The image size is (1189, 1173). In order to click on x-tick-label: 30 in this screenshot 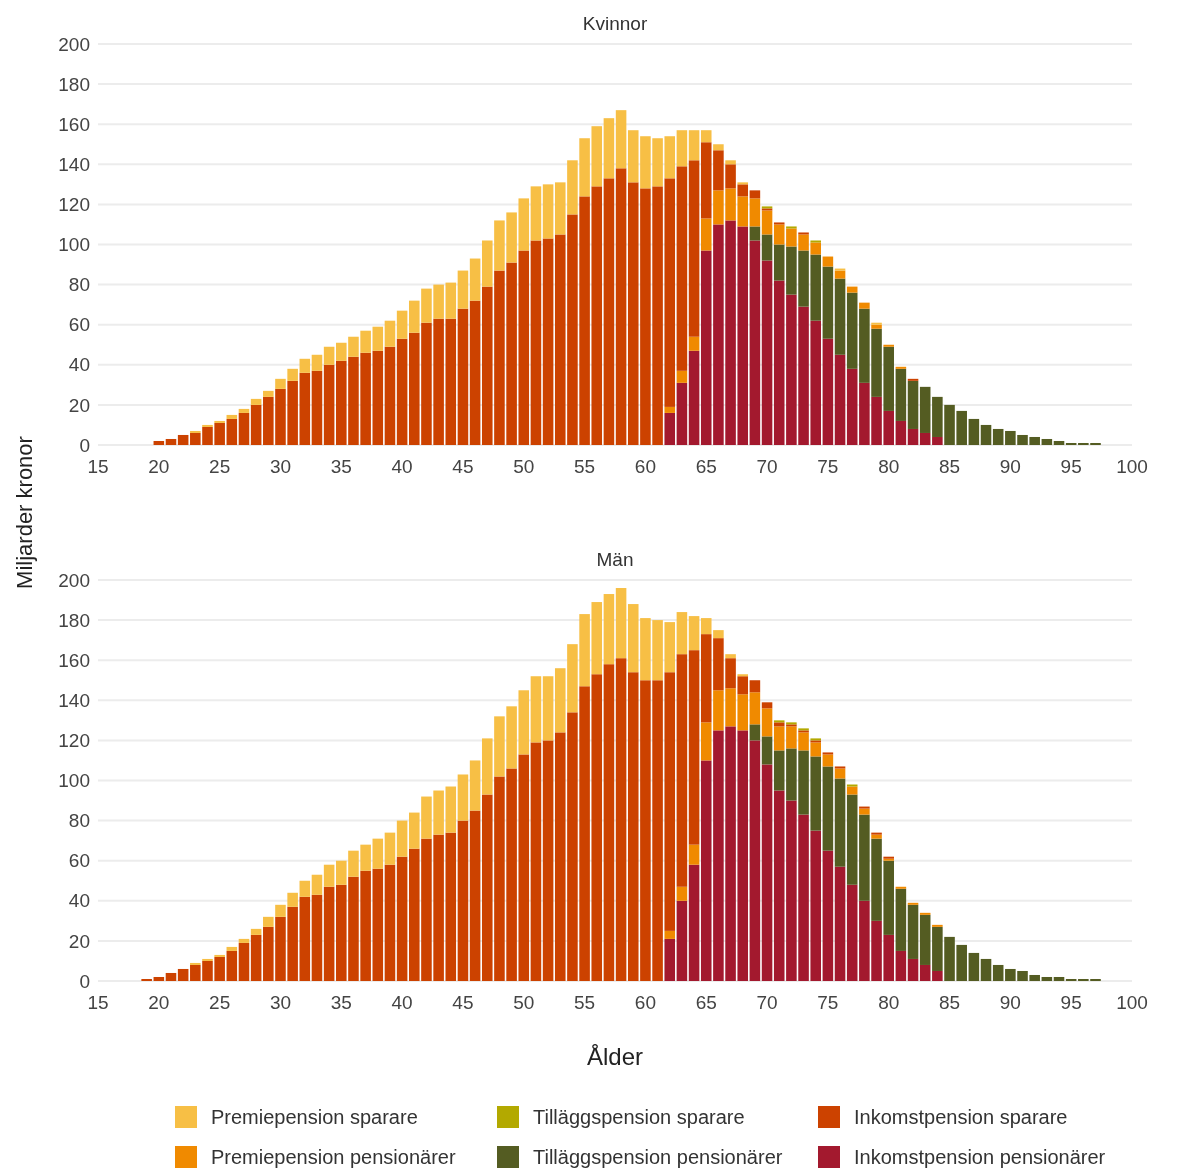, I will do `click(280, 1002)`.